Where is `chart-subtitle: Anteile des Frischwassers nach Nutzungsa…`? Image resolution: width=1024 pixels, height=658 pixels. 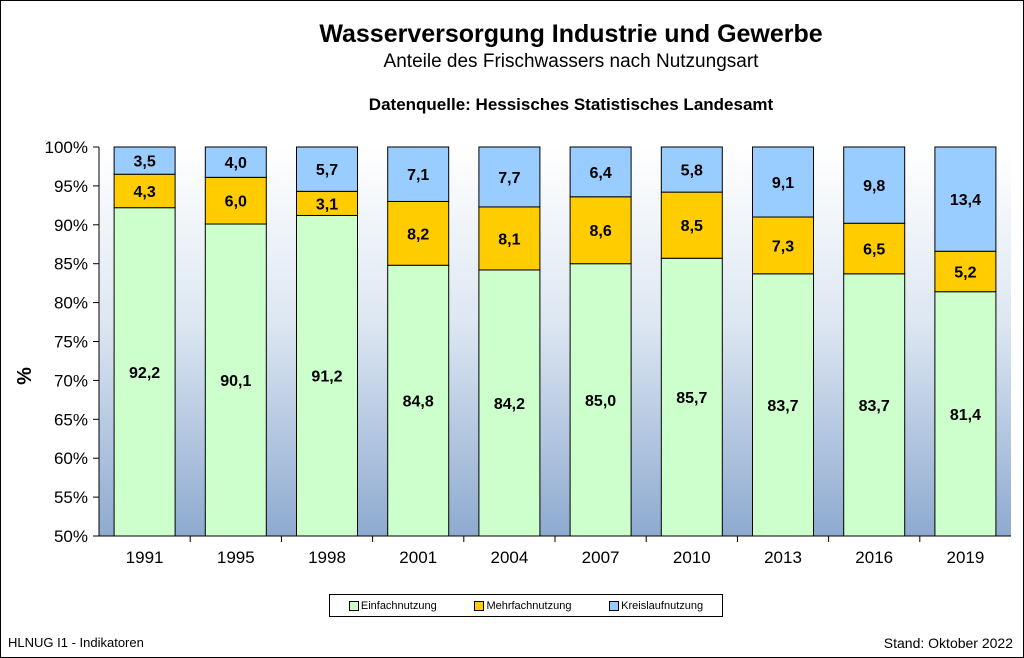 chart-subtitle: Anteile des Frischwassers nach Nutzungsa… is located at coordinates (571, 61).